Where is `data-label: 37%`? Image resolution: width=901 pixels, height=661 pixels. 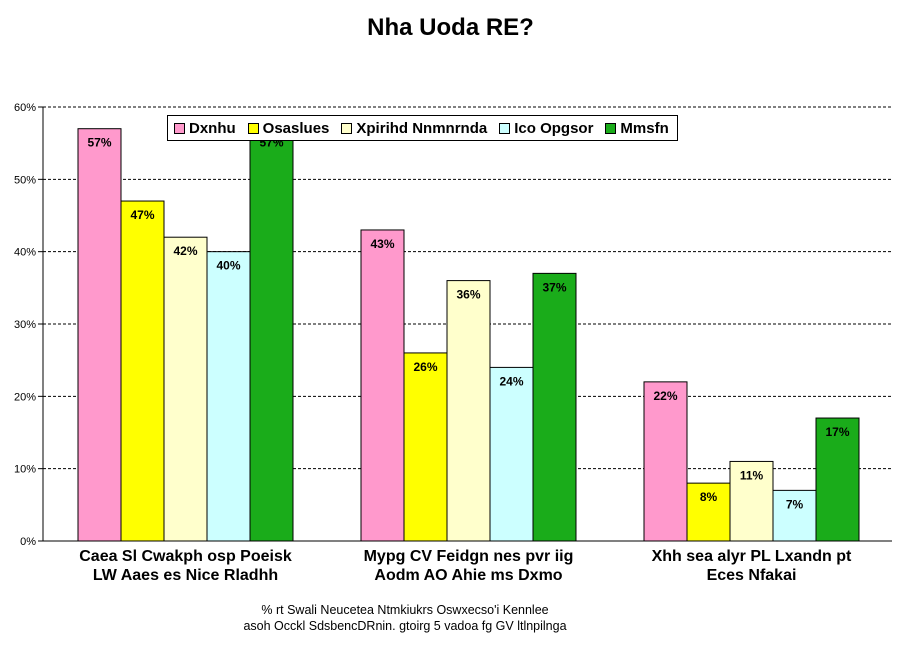 data-label: 37% is located at coordinates (554, 287).